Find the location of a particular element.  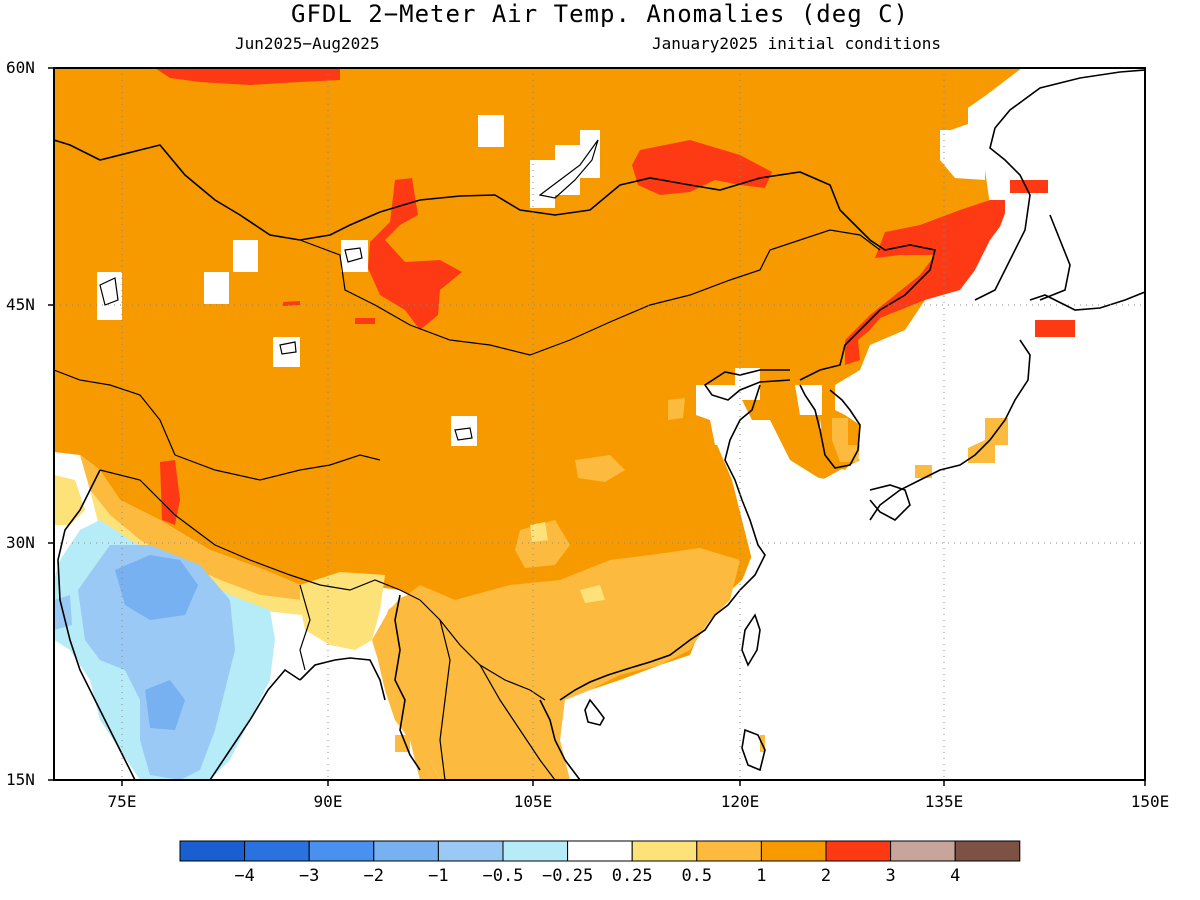

lon-label: 150E is located at coordinates (1150, 801).